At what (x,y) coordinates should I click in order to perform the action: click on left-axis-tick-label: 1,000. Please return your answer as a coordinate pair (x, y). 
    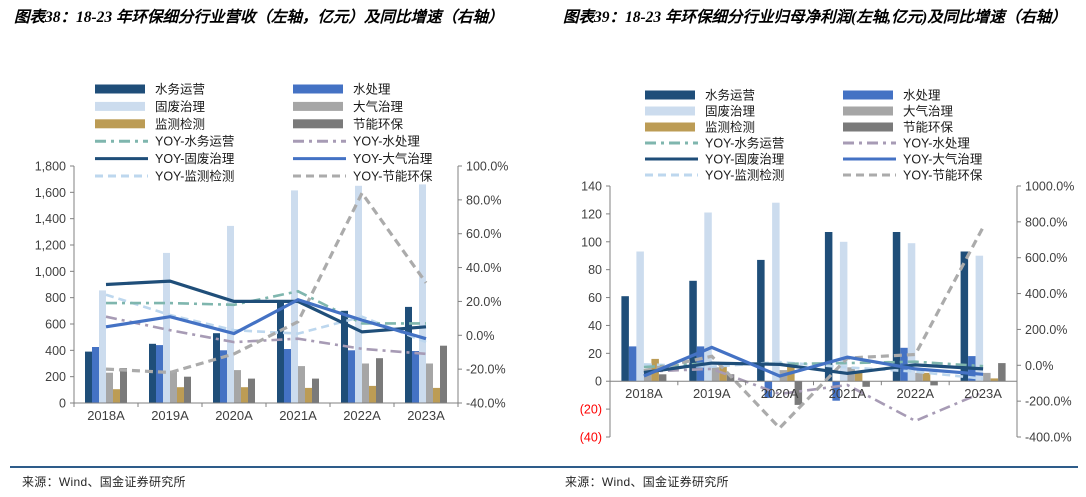
    Looking at the image, I should click on (50, 272).